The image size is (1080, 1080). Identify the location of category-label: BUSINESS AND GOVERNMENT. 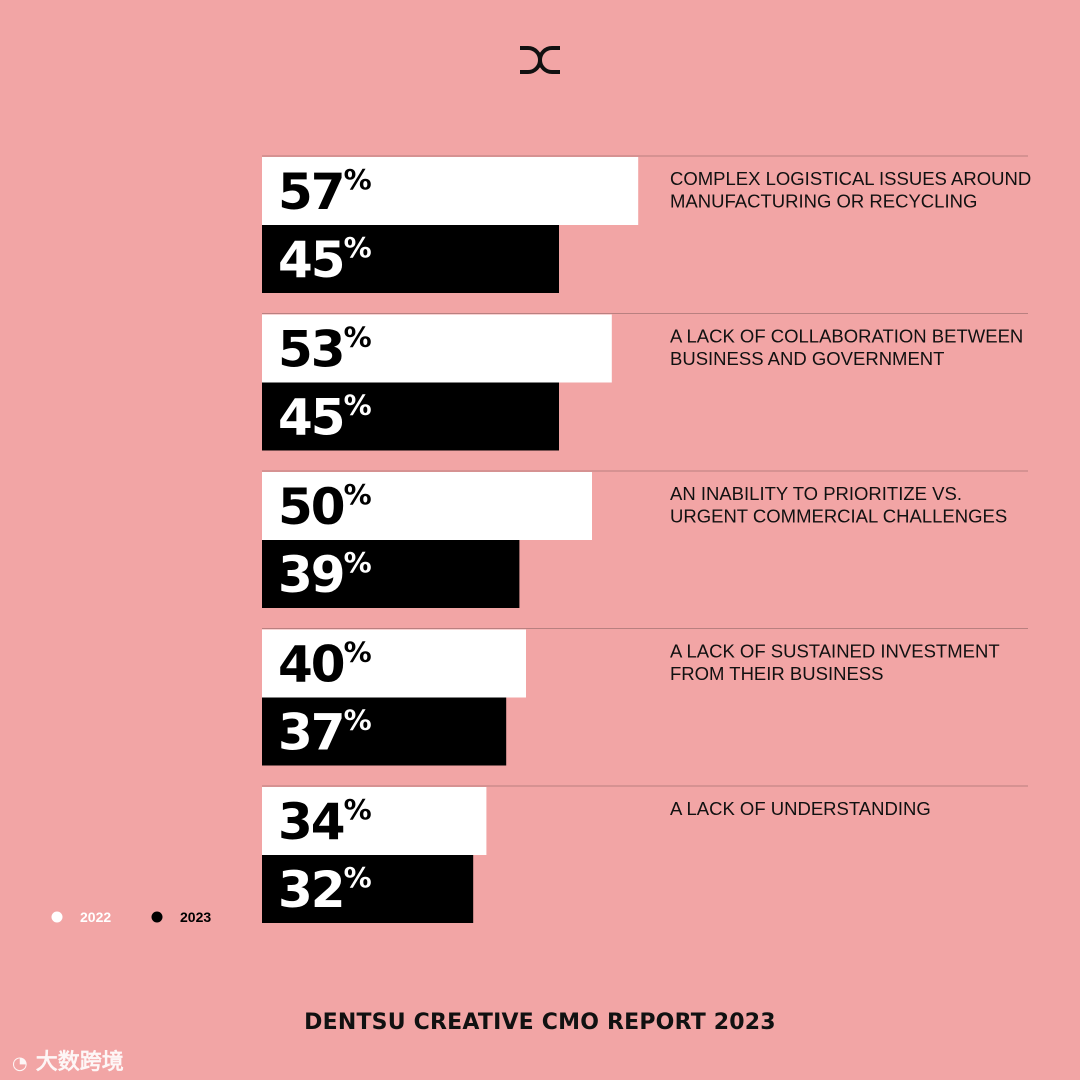
(807, 358).